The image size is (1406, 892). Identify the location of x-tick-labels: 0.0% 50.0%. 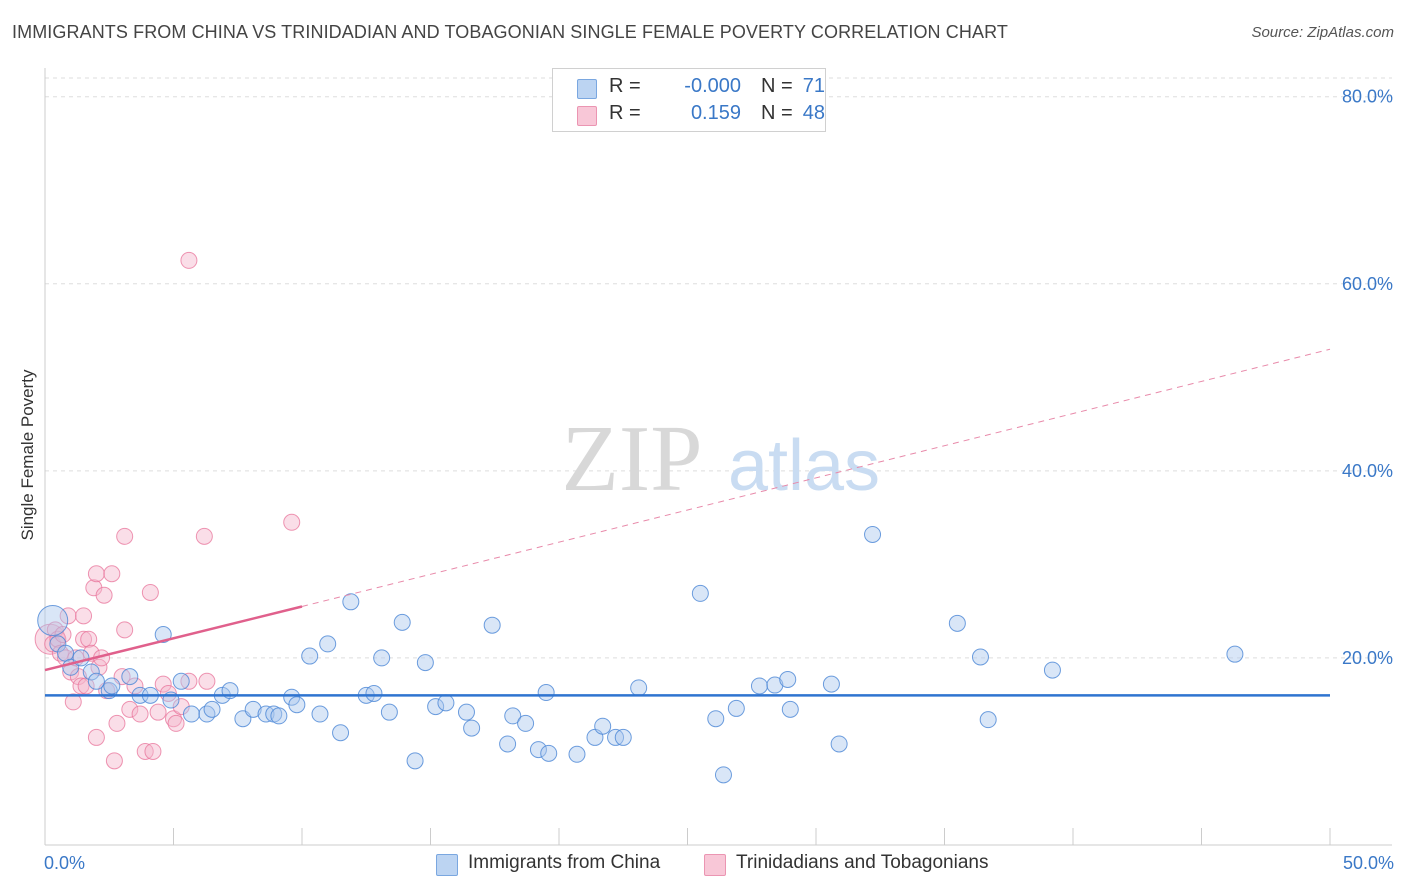
(719, 863).